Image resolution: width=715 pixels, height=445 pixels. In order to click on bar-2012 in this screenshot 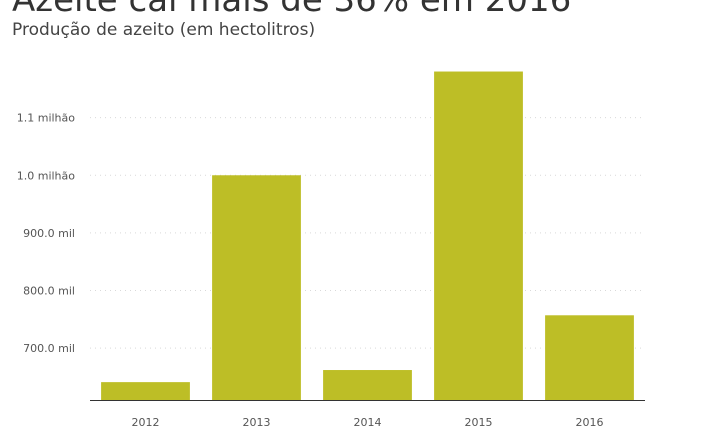, I will do `click(145, 391)`.